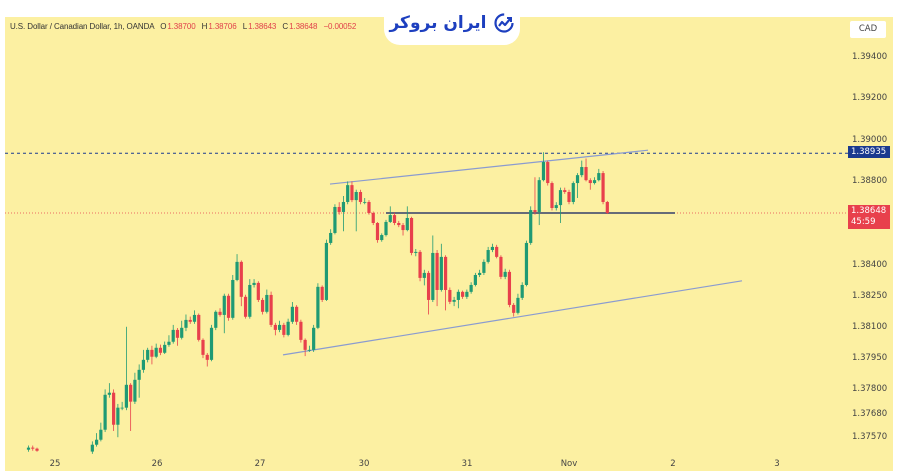 The height and width of the screenshot is (471, 900). Describe the element at coordinates (285, 26) in the screenshot. I see `close-label: C` at that location.